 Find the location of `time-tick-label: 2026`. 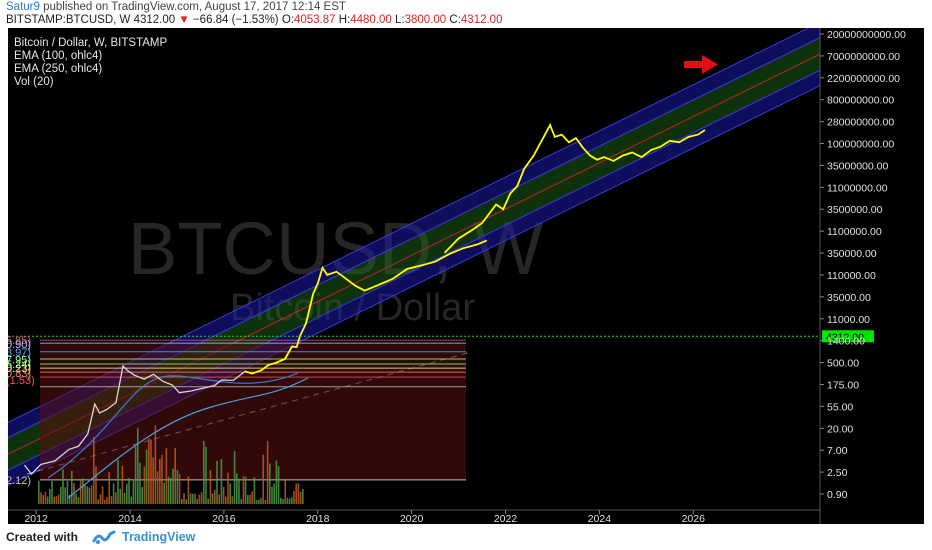

time-tick-label: 2026 is located at coordinates (694, 518).